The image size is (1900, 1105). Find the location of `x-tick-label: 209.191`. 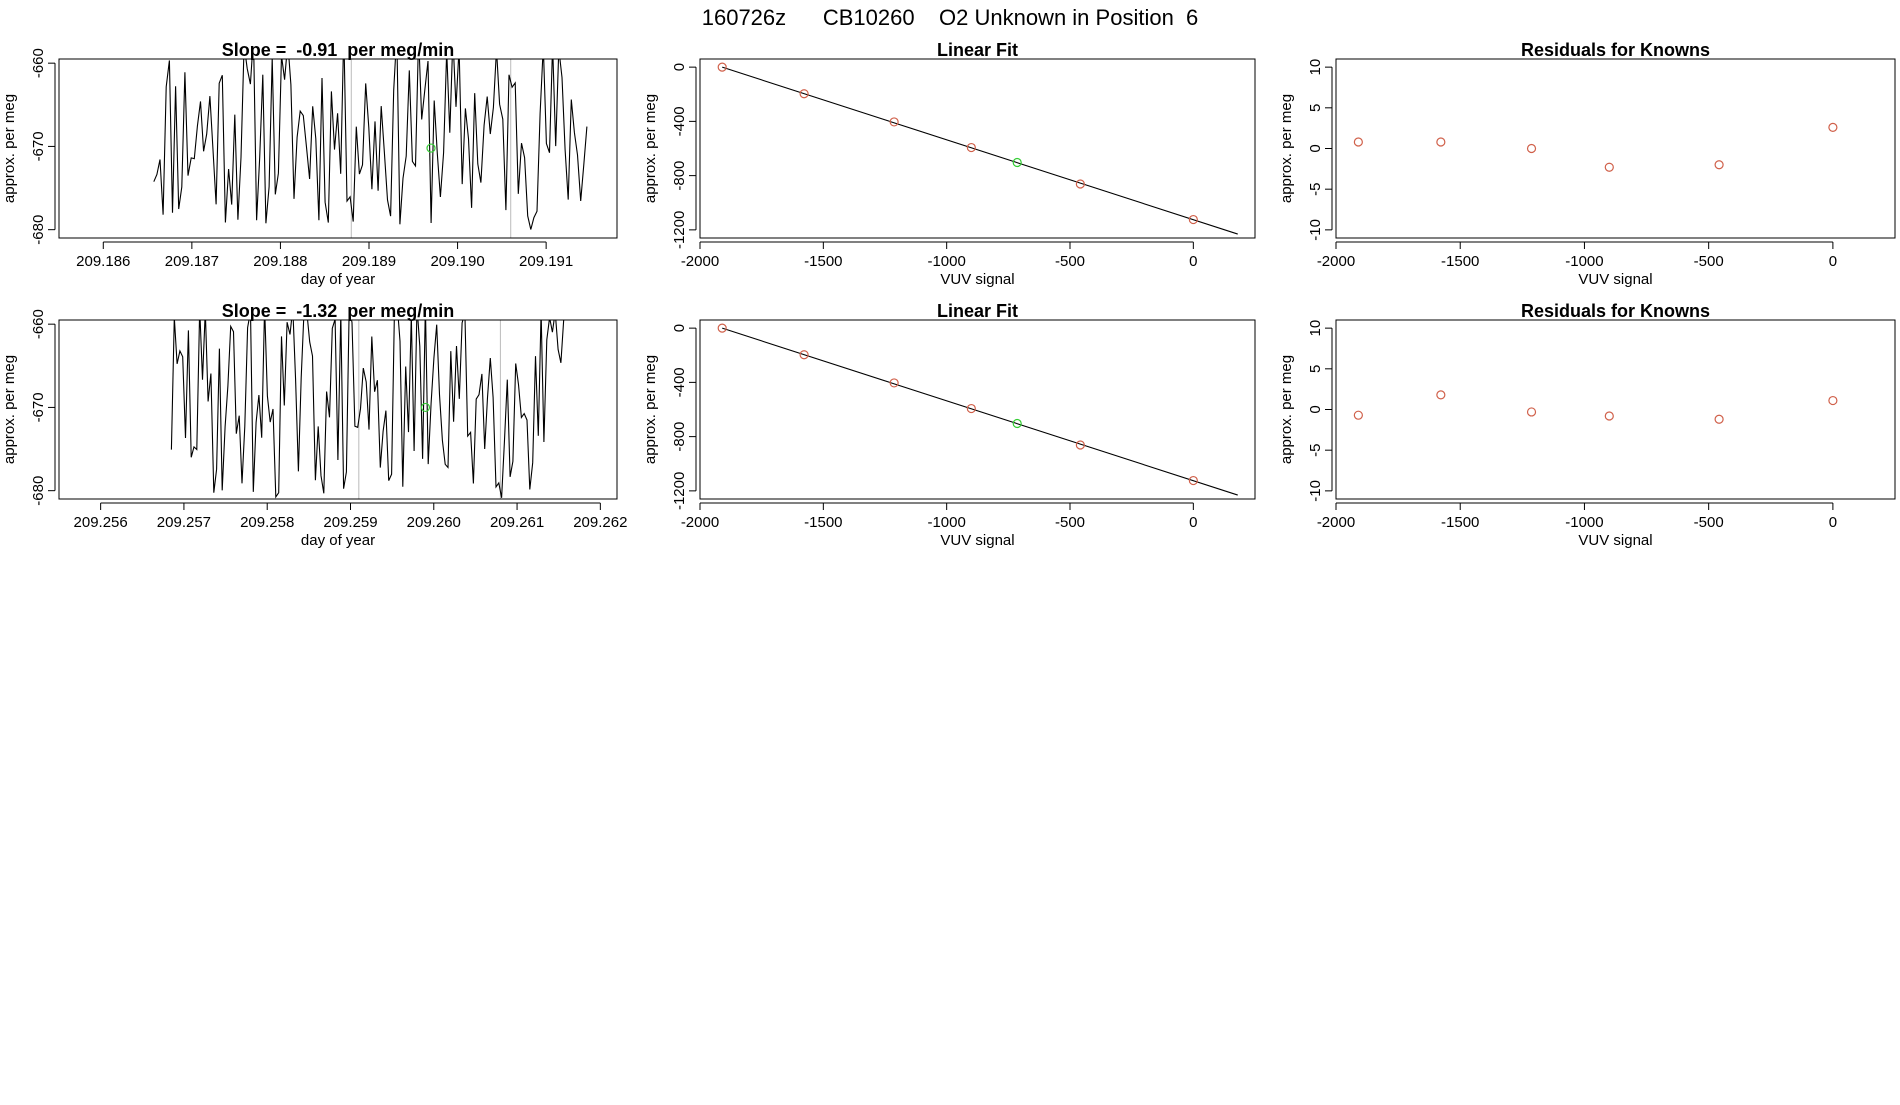

x-tick-label: 209.191 is located at coordinates (546, 261).